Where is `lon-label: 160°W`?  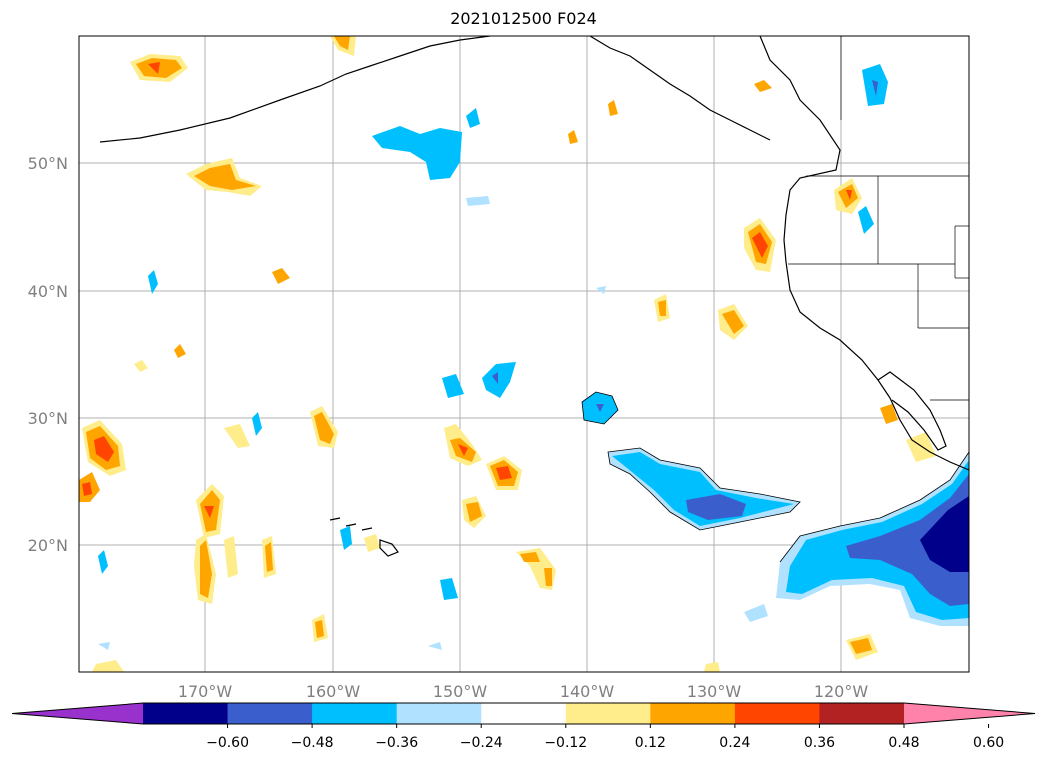 lon-label: 160°W is located at coordinates (333, 691).